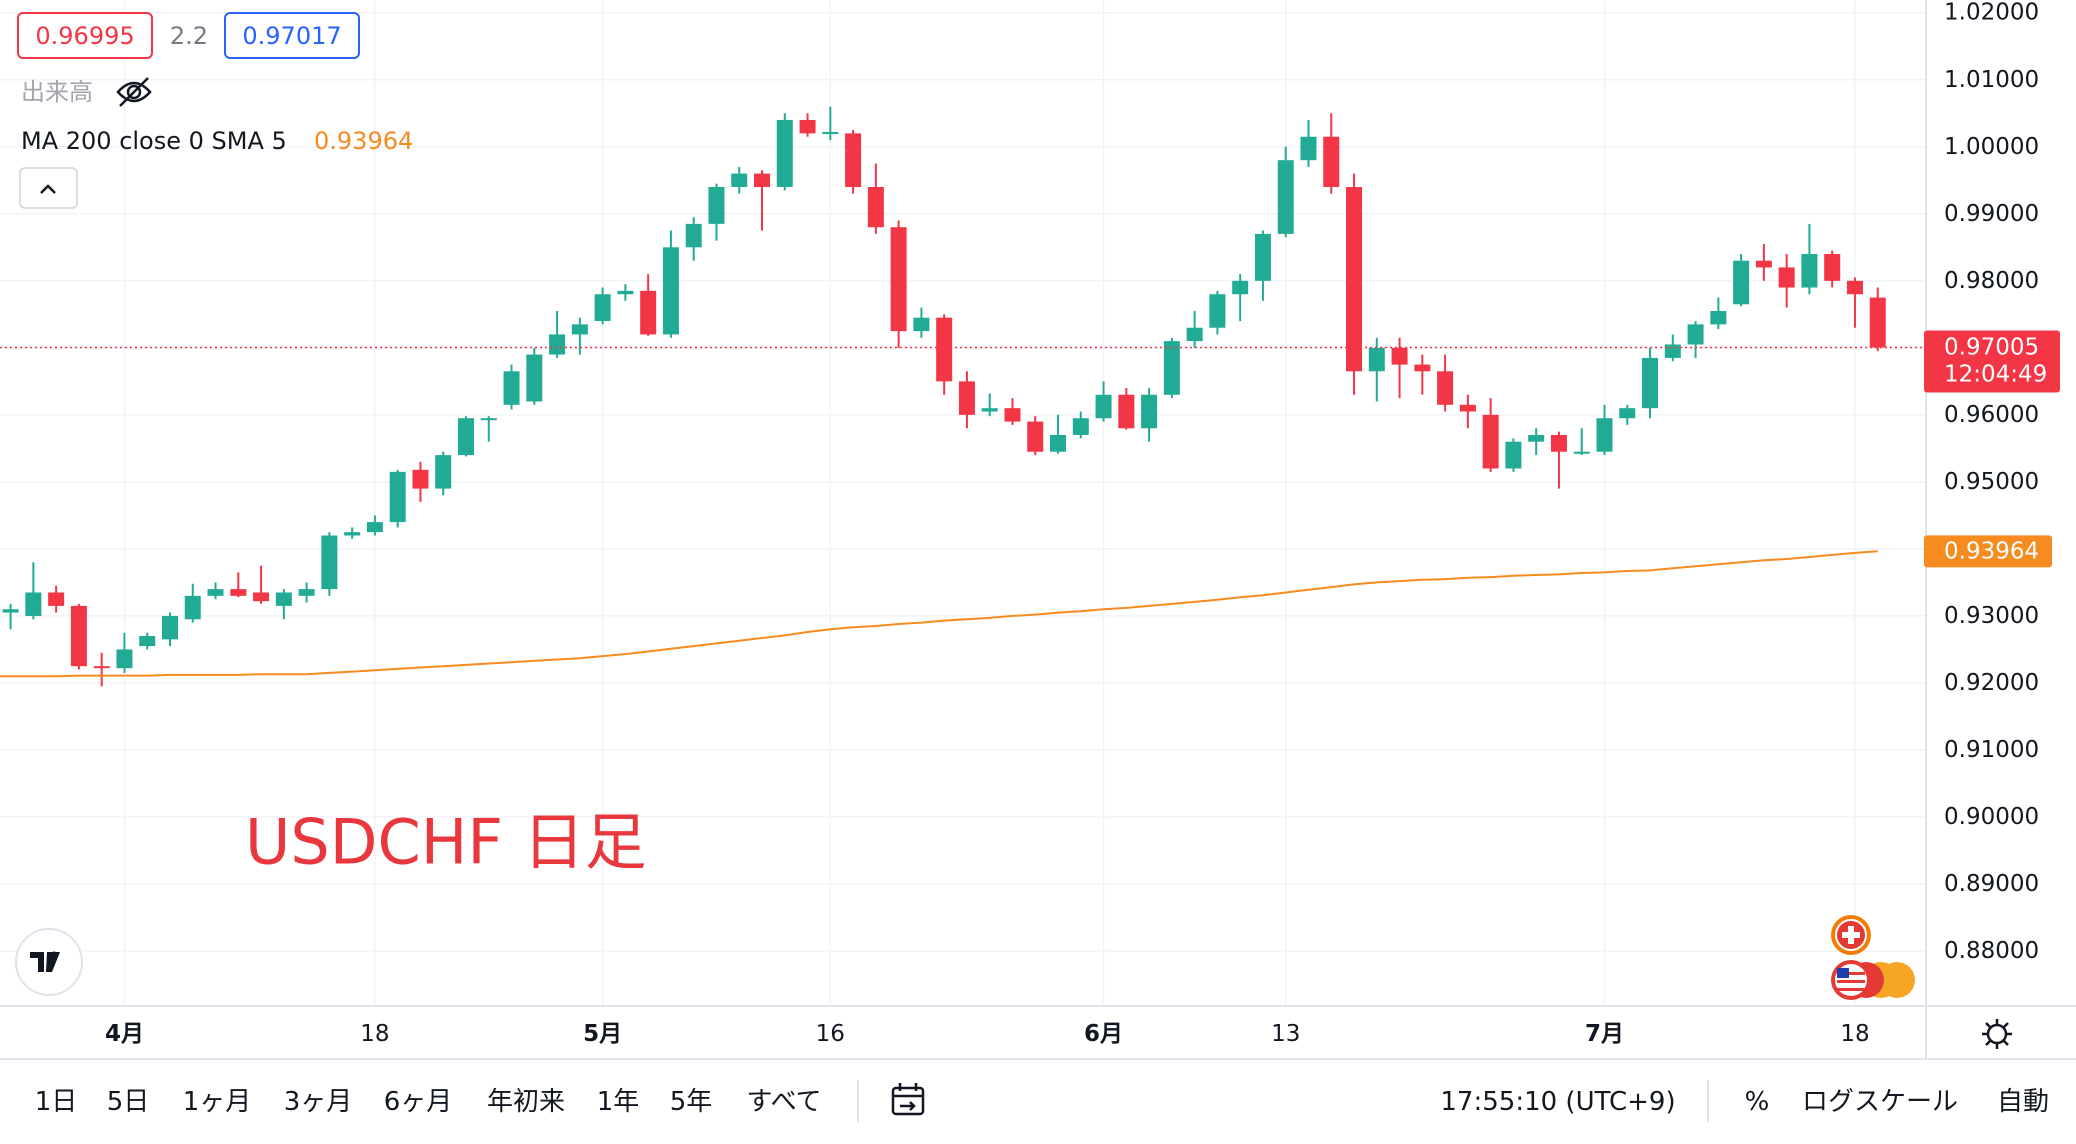 The width and height of the screenshot is (2076, 1144). I want to click on auto-toggle: 自動, so click(2023, 1102).